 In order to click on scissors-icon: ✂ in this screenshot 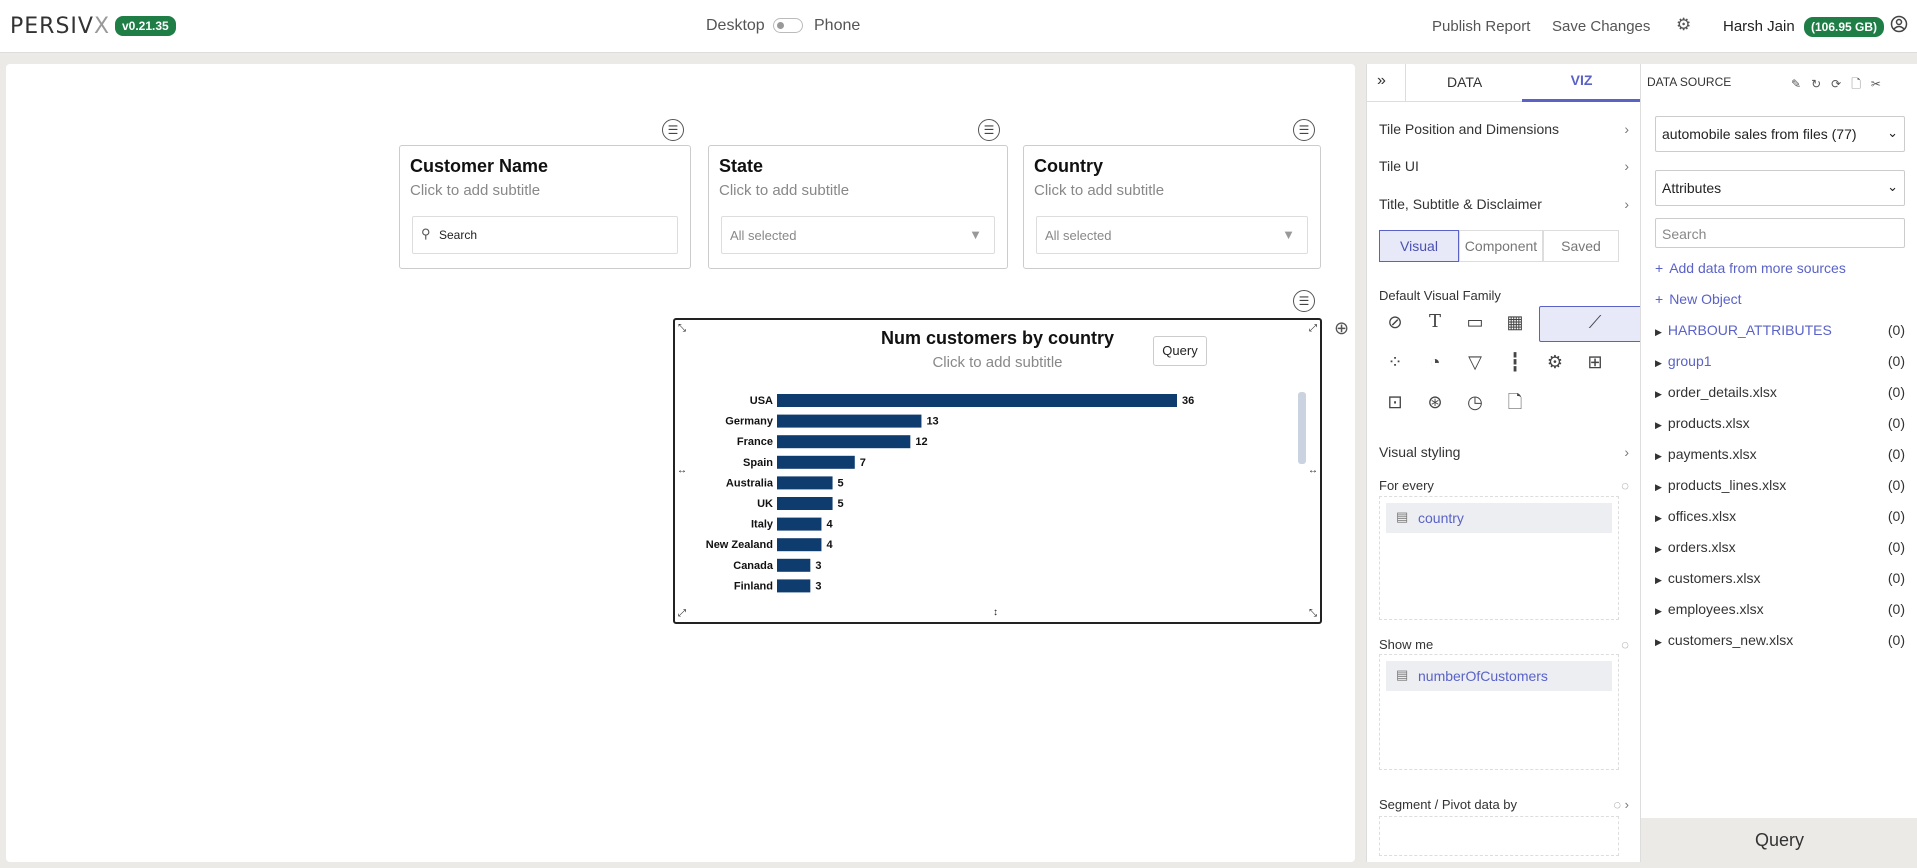, I will do `click(1880, 84)`.